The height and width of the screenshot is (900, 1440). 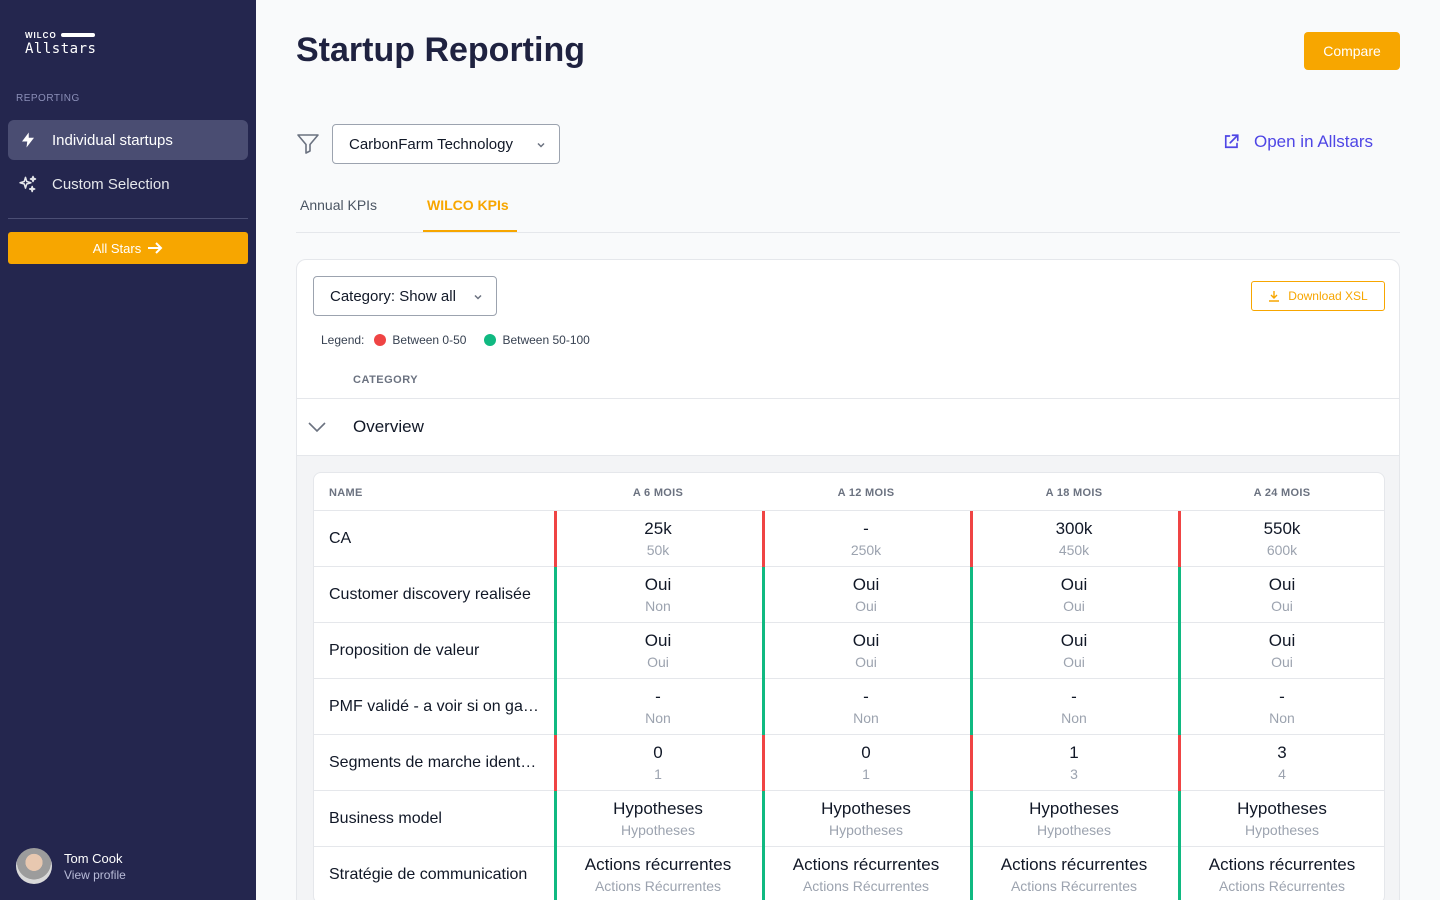 I want to click on legend-label: Legend:, so click(x=343, y=340).